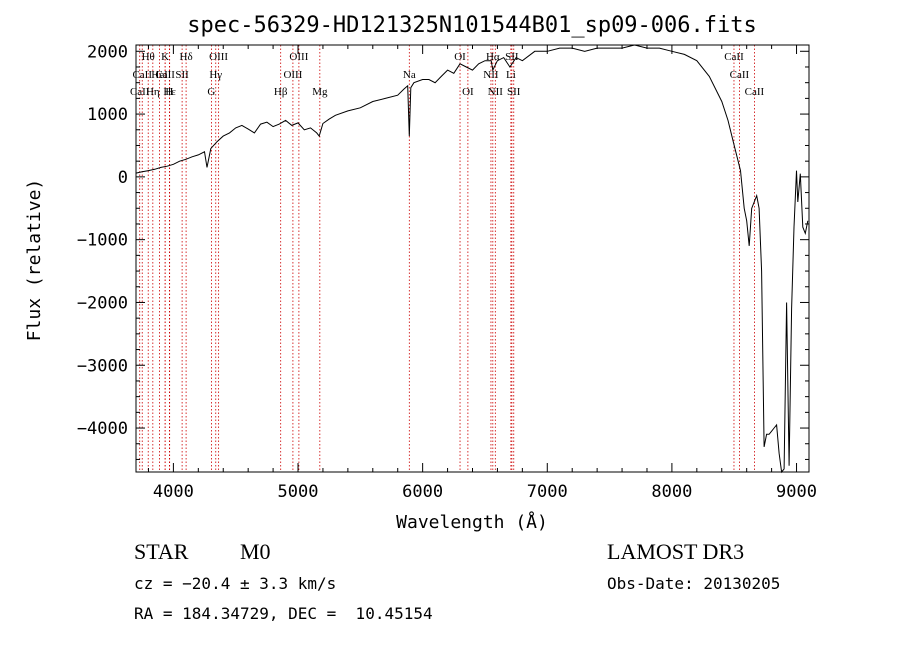  I want to click on line-marker-label: Hγ, so click(215, 75).